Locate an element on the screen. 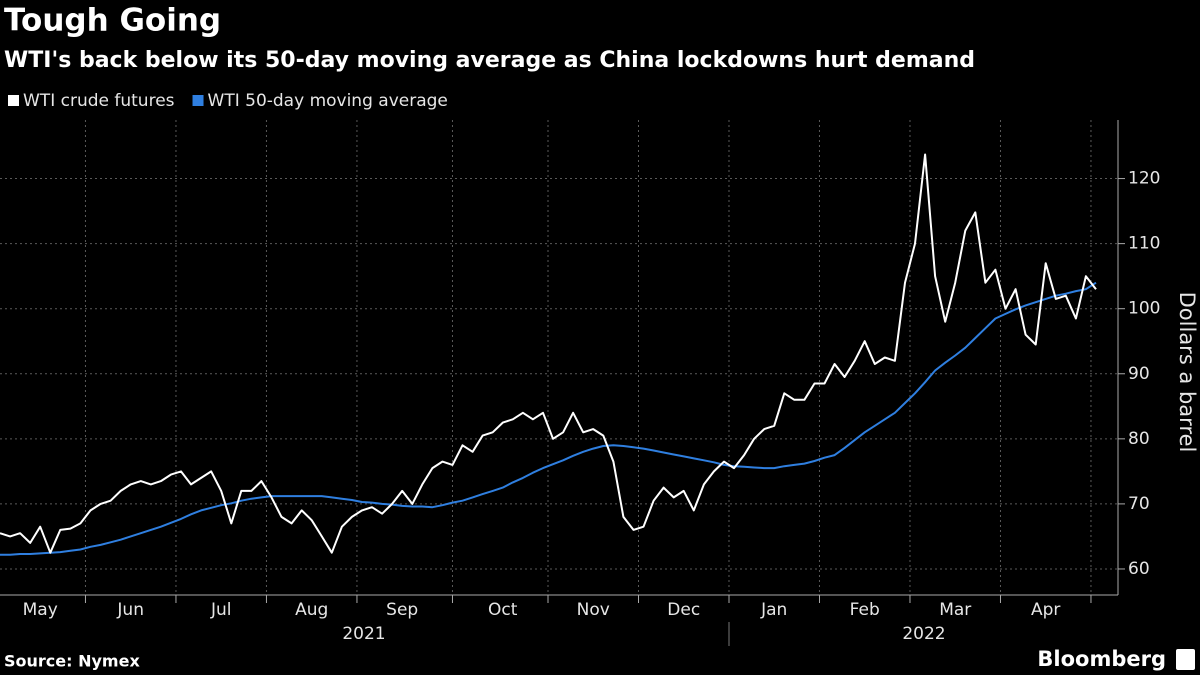 This screenshot has width=1200, height=675. year-label: 2022 is located at coordinates (923, 634).